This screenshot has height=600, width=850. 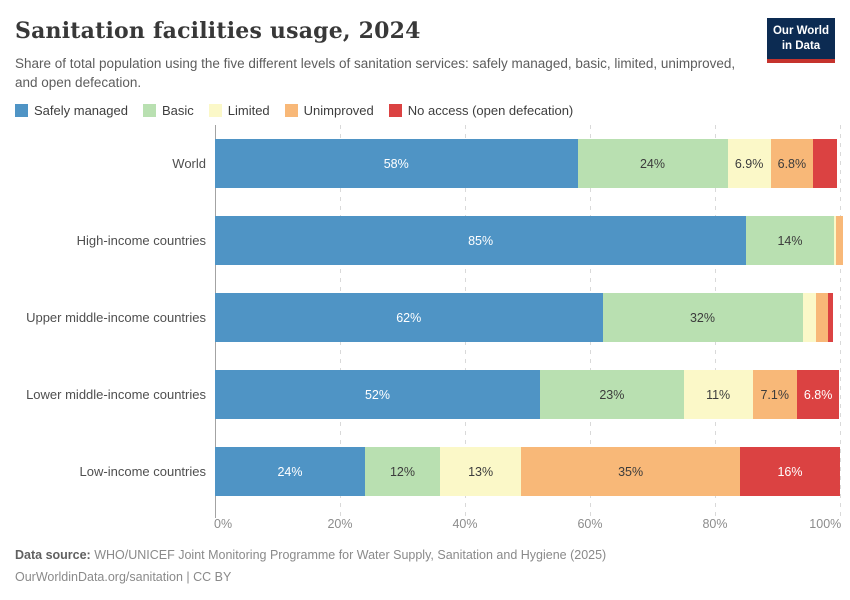 I want to click on x-tick-label-60%: 60%, so click(x=590, y=524).